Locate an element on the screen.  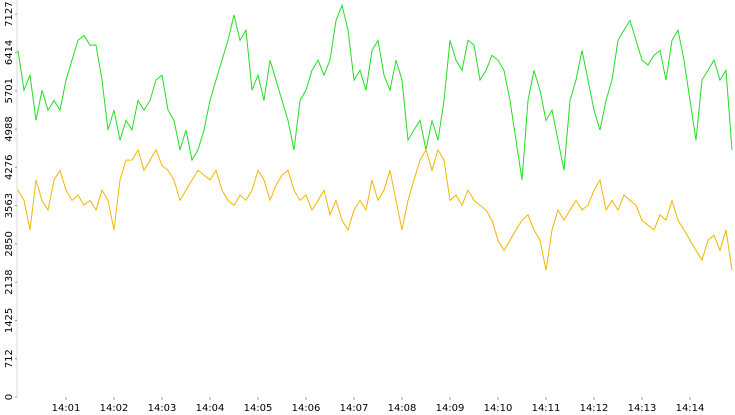
x-tick-label: 14:07 is located at coordinates (354, 408).